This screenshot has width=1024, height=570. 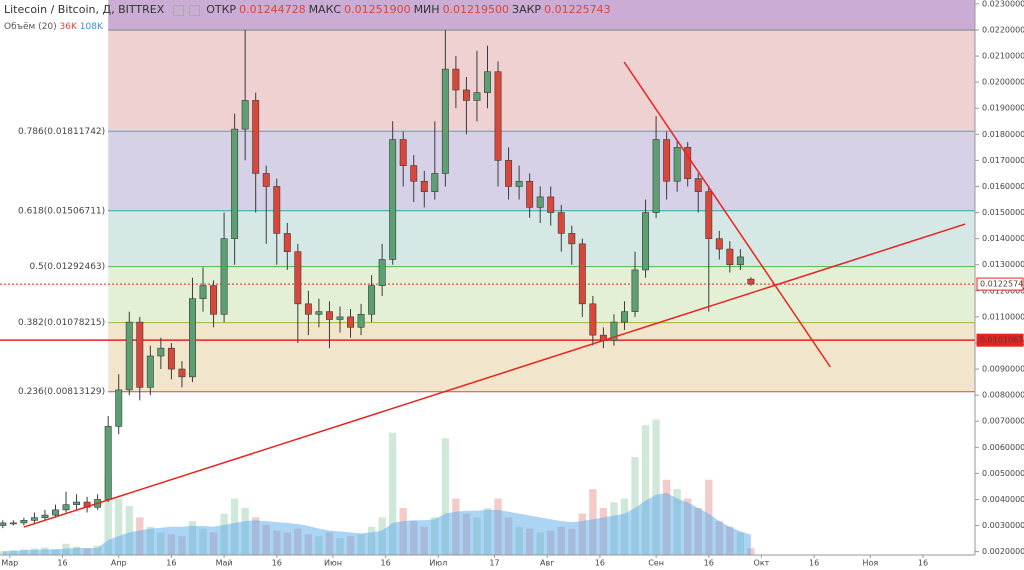 I want to click on ohlc-value: 0.01225743, so click(x=577, y=9).